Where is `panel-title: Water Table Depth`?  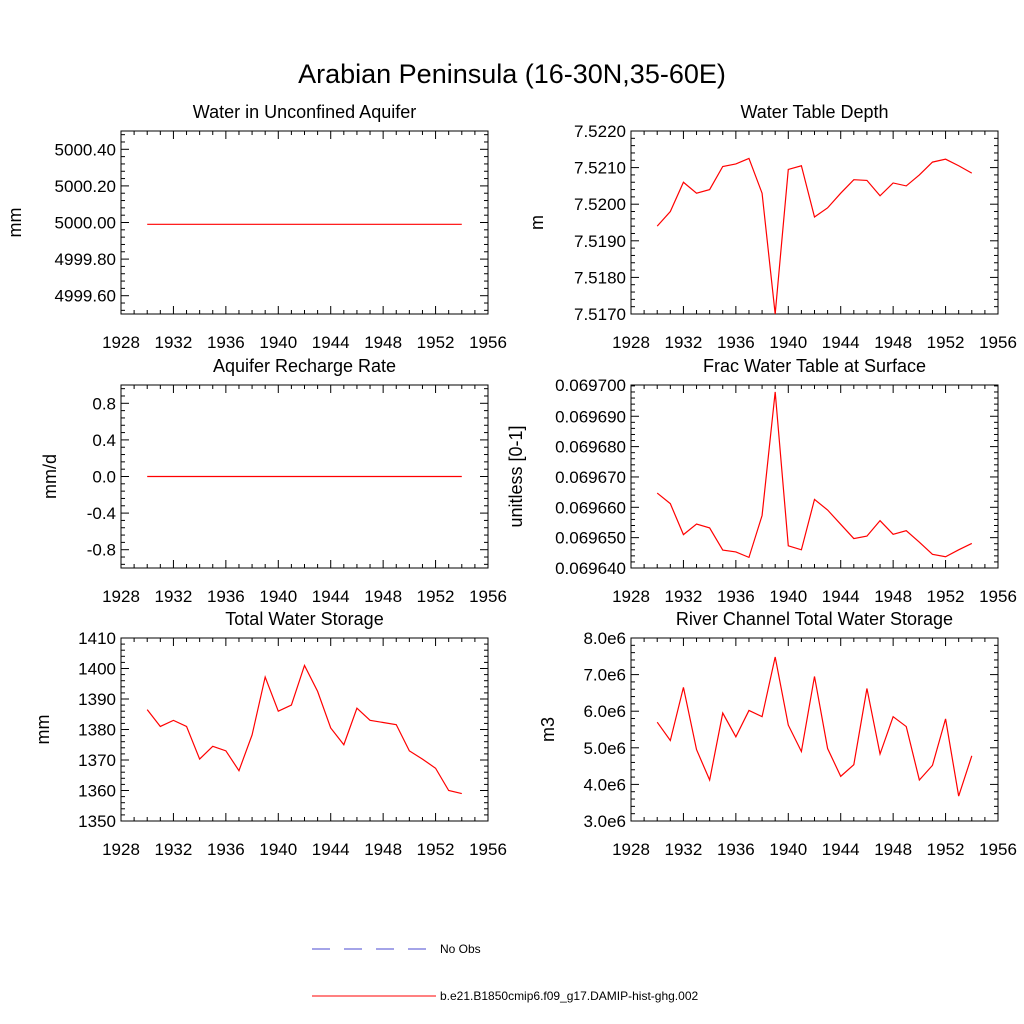 panel-title: Water Table Depth is located at coordinates (814, 112).